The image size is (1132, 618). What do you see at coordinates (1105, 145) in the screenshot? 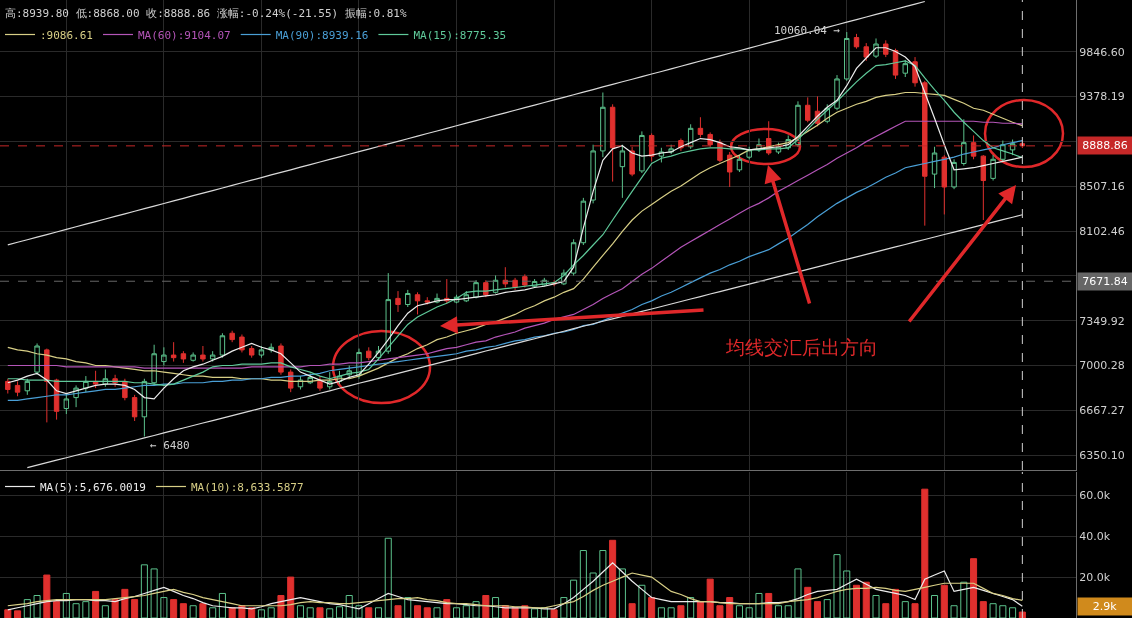
I see `ref-line-label: 8888.86` at bounding box center [1105, 145].